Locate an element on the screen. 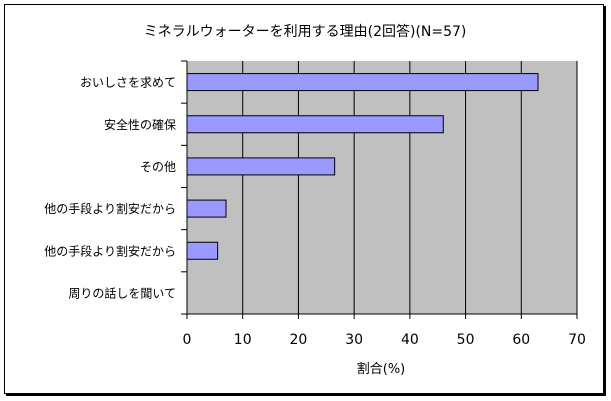  x-tick-label: 40 is located at coordinates (410, 340).